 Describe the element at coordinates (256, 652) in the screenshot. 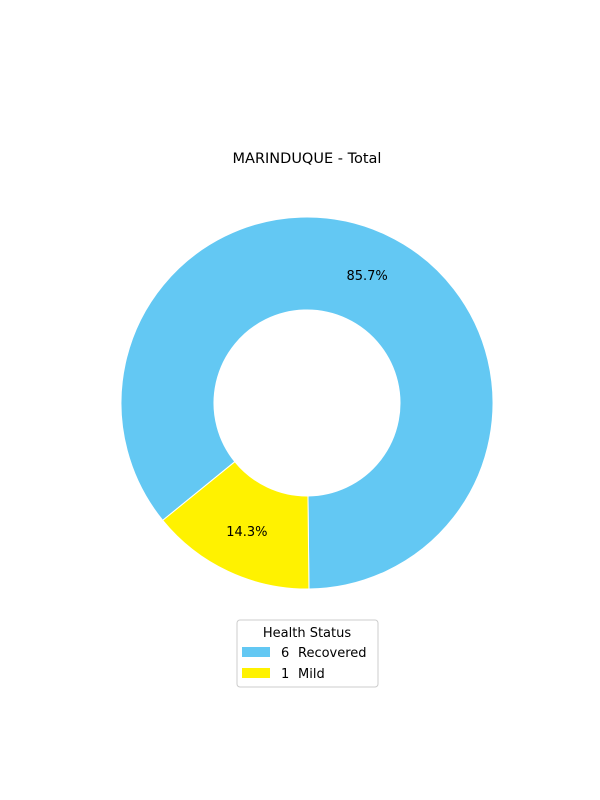

I see `legend-swatch-recovered` at that location.